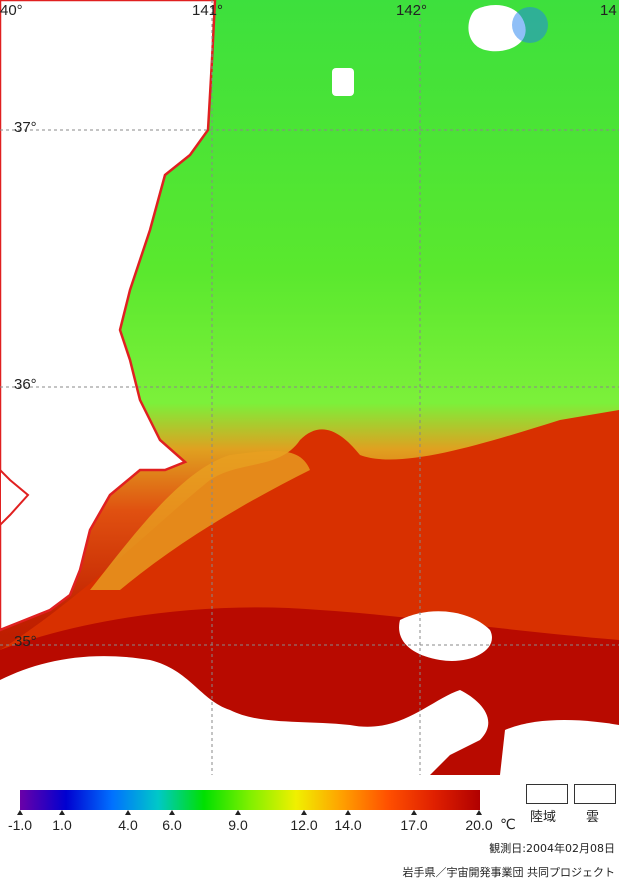 The height and width of the screenshot is (881, 619). Describe the element at coordinates (20, 825) in the screenshot. I see `scale-tick-label: -1.0` at that location.